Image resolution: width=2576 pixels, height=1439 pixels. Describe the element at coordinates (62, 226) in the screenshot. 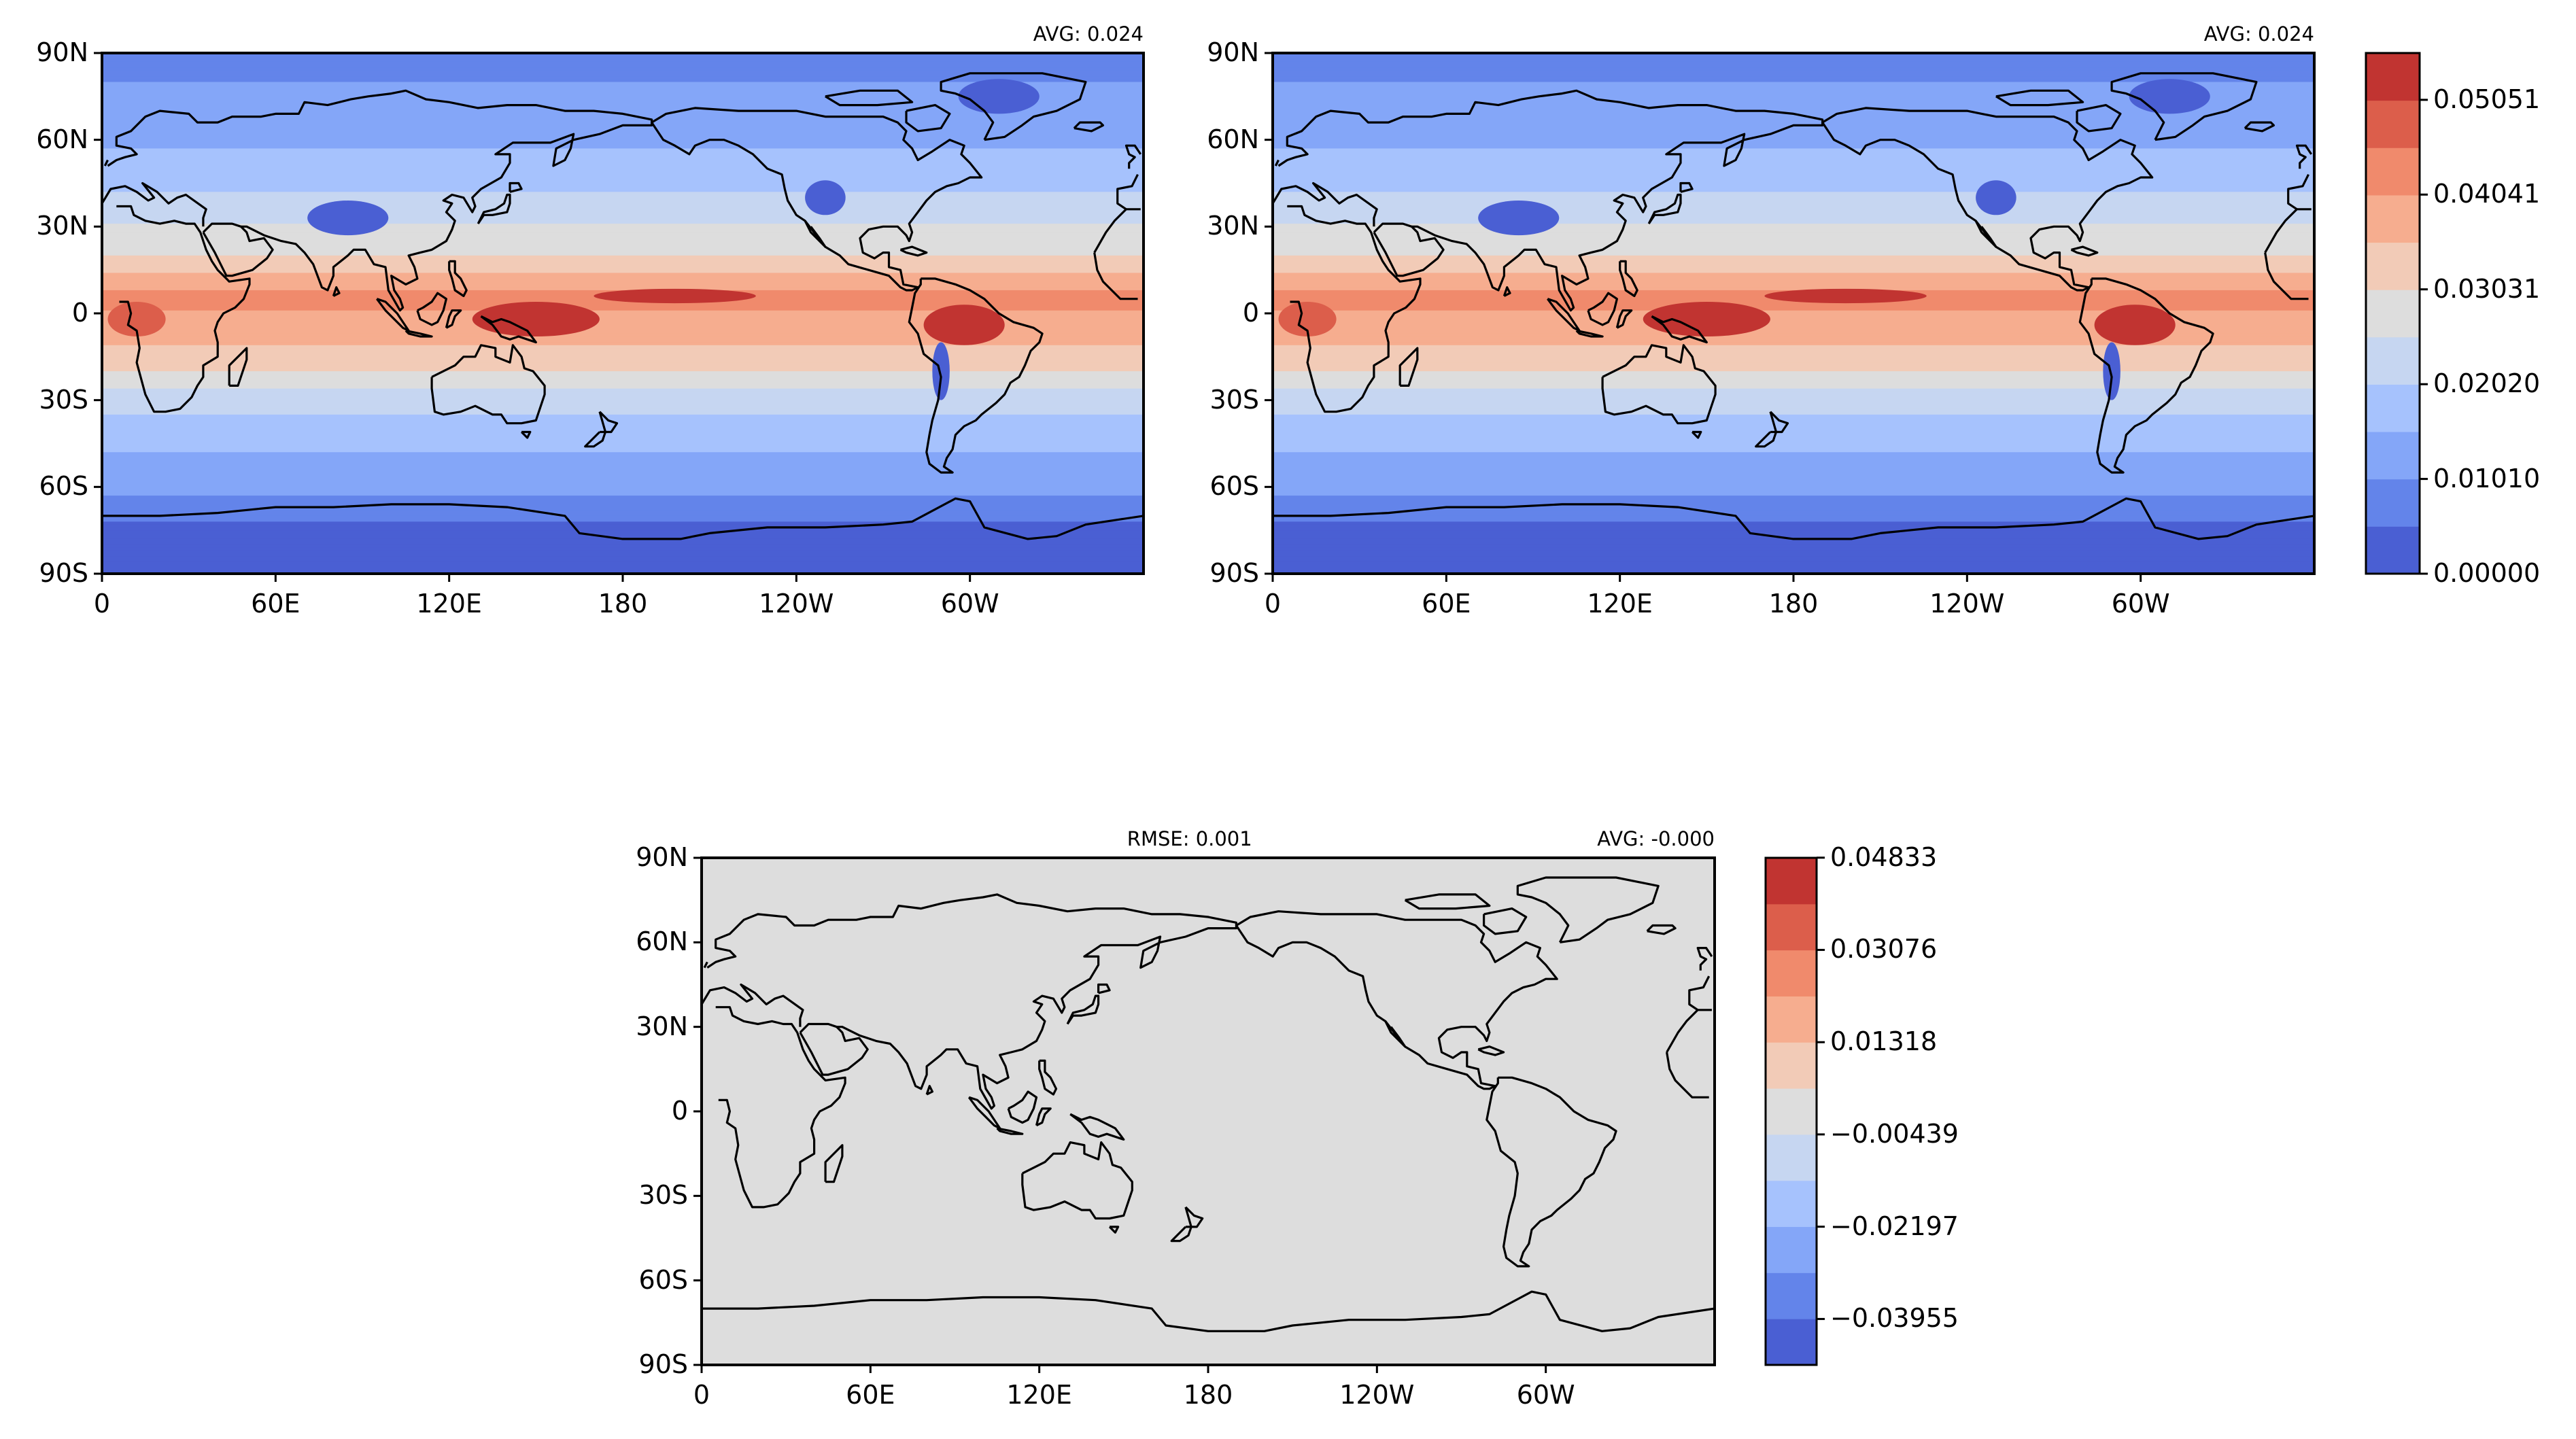

I see `lat-tick-label: 30N` at that location.